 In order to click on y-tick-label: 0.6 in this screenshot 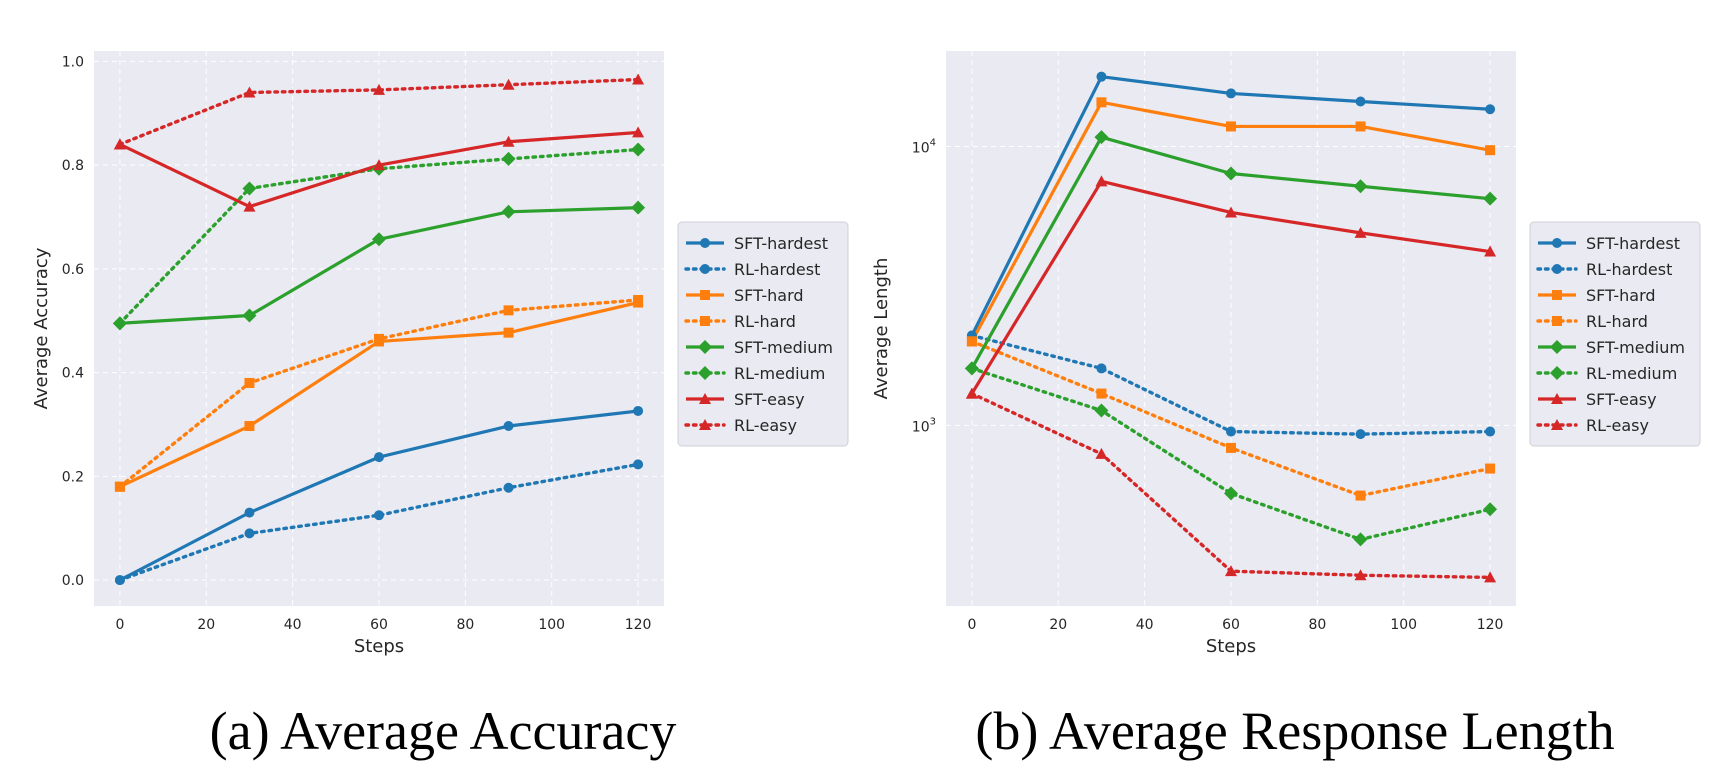, I will do `click(73, 270)`.